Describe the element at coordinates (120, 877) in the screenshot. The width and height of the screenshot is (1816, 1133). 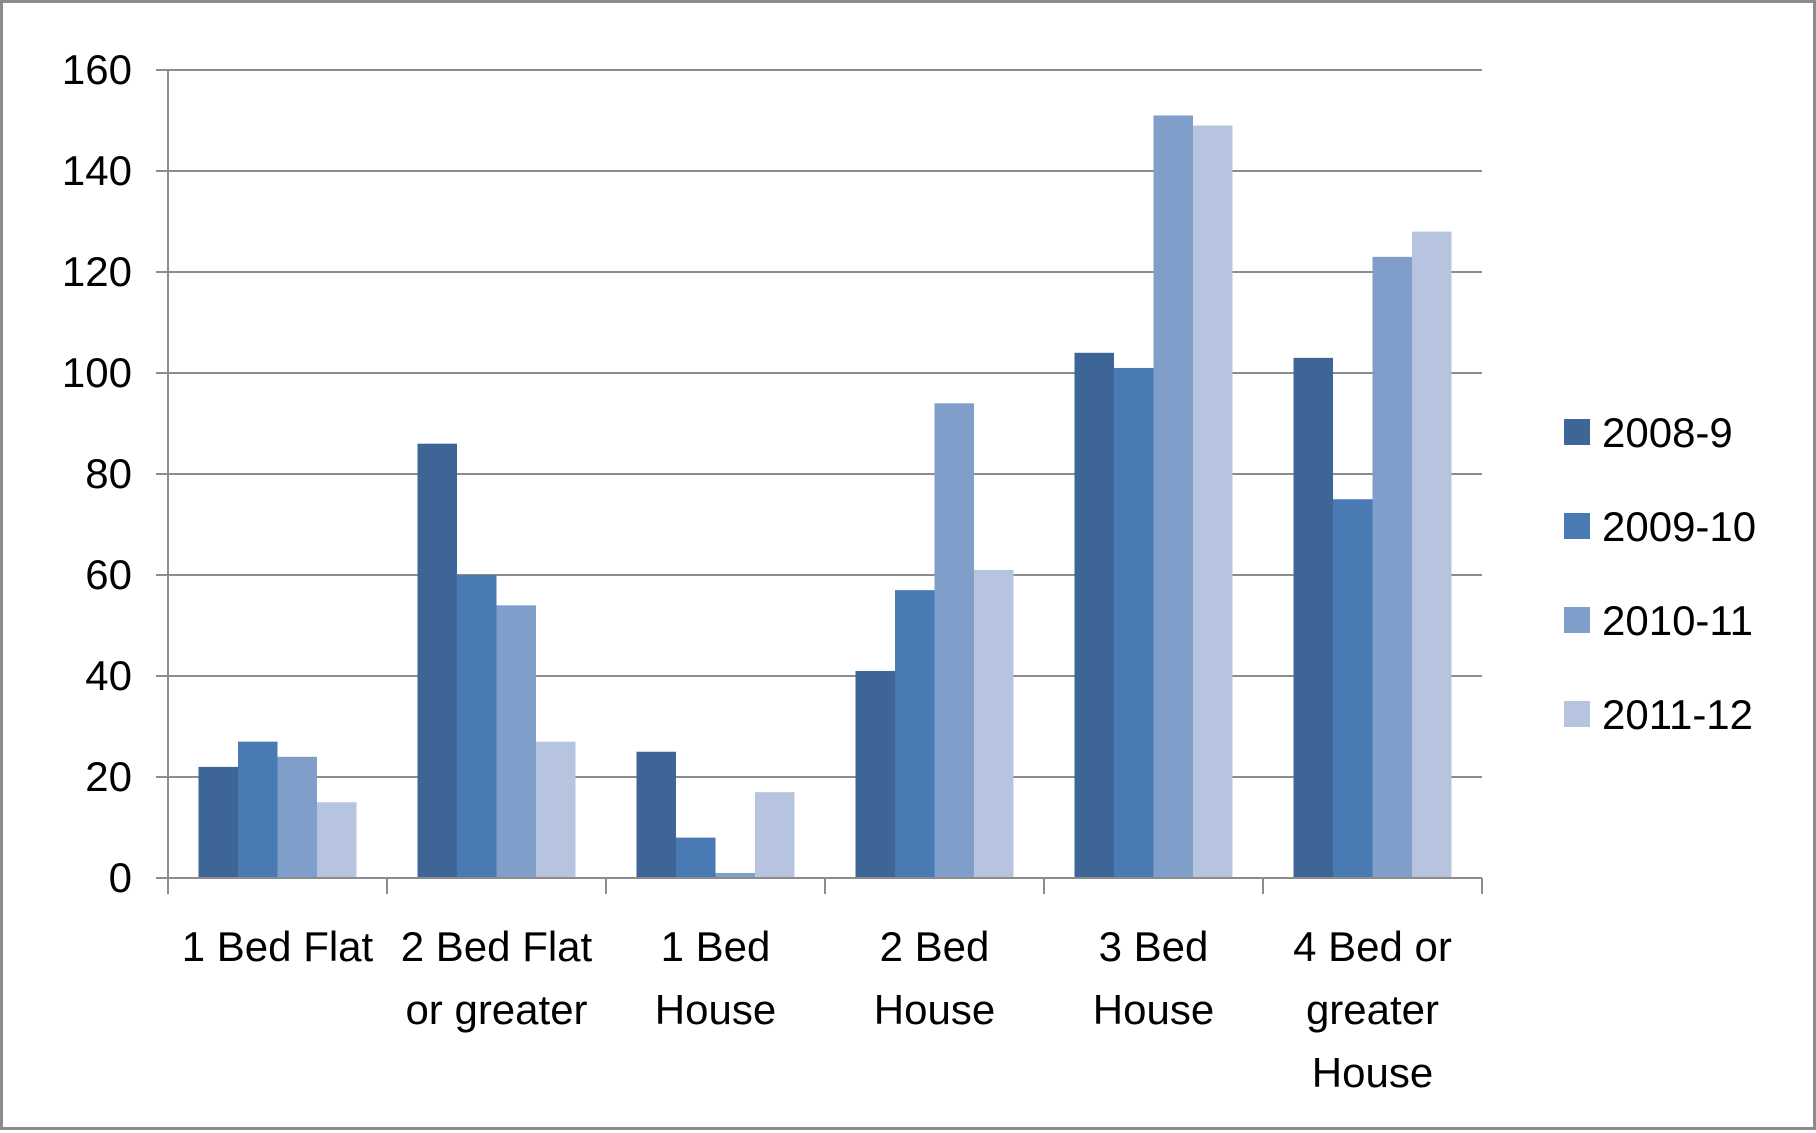
I see `y-tick-label: 0` at that location.